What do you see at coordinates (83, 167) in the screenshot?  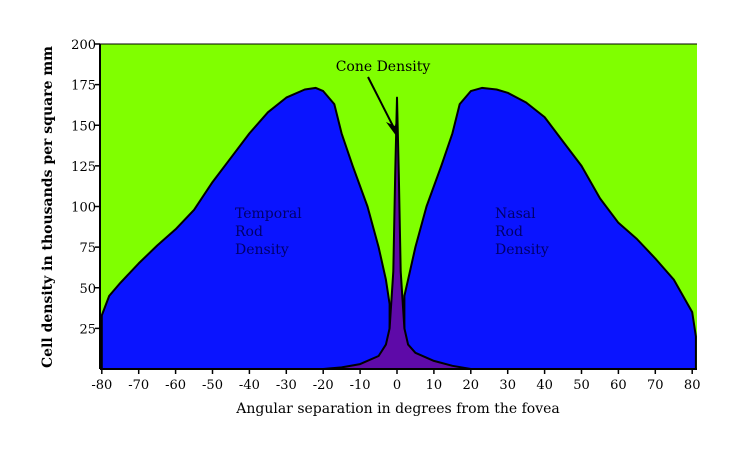 I see `y-tick-label: 125` at bounding box center [83, 167].